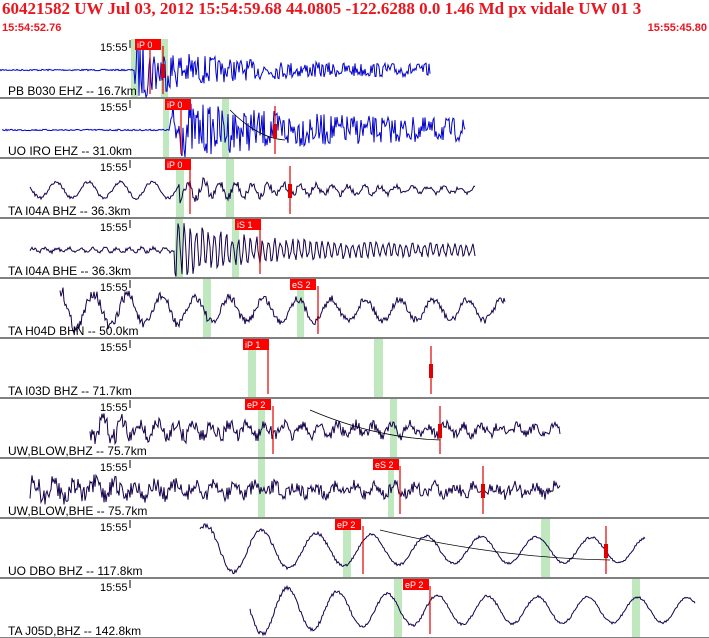  I want to click on trace-row: 15:55 iP 0 TA I04A BHZ -- 36.3km, so click(354, 189).